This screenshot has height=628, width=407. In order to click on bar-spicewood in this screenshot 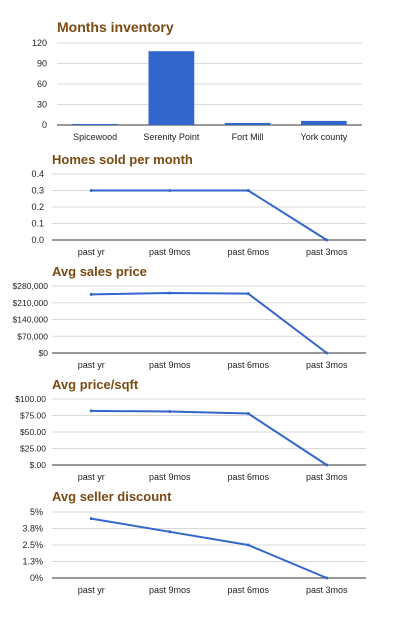, I will do `click(95, 124)`.